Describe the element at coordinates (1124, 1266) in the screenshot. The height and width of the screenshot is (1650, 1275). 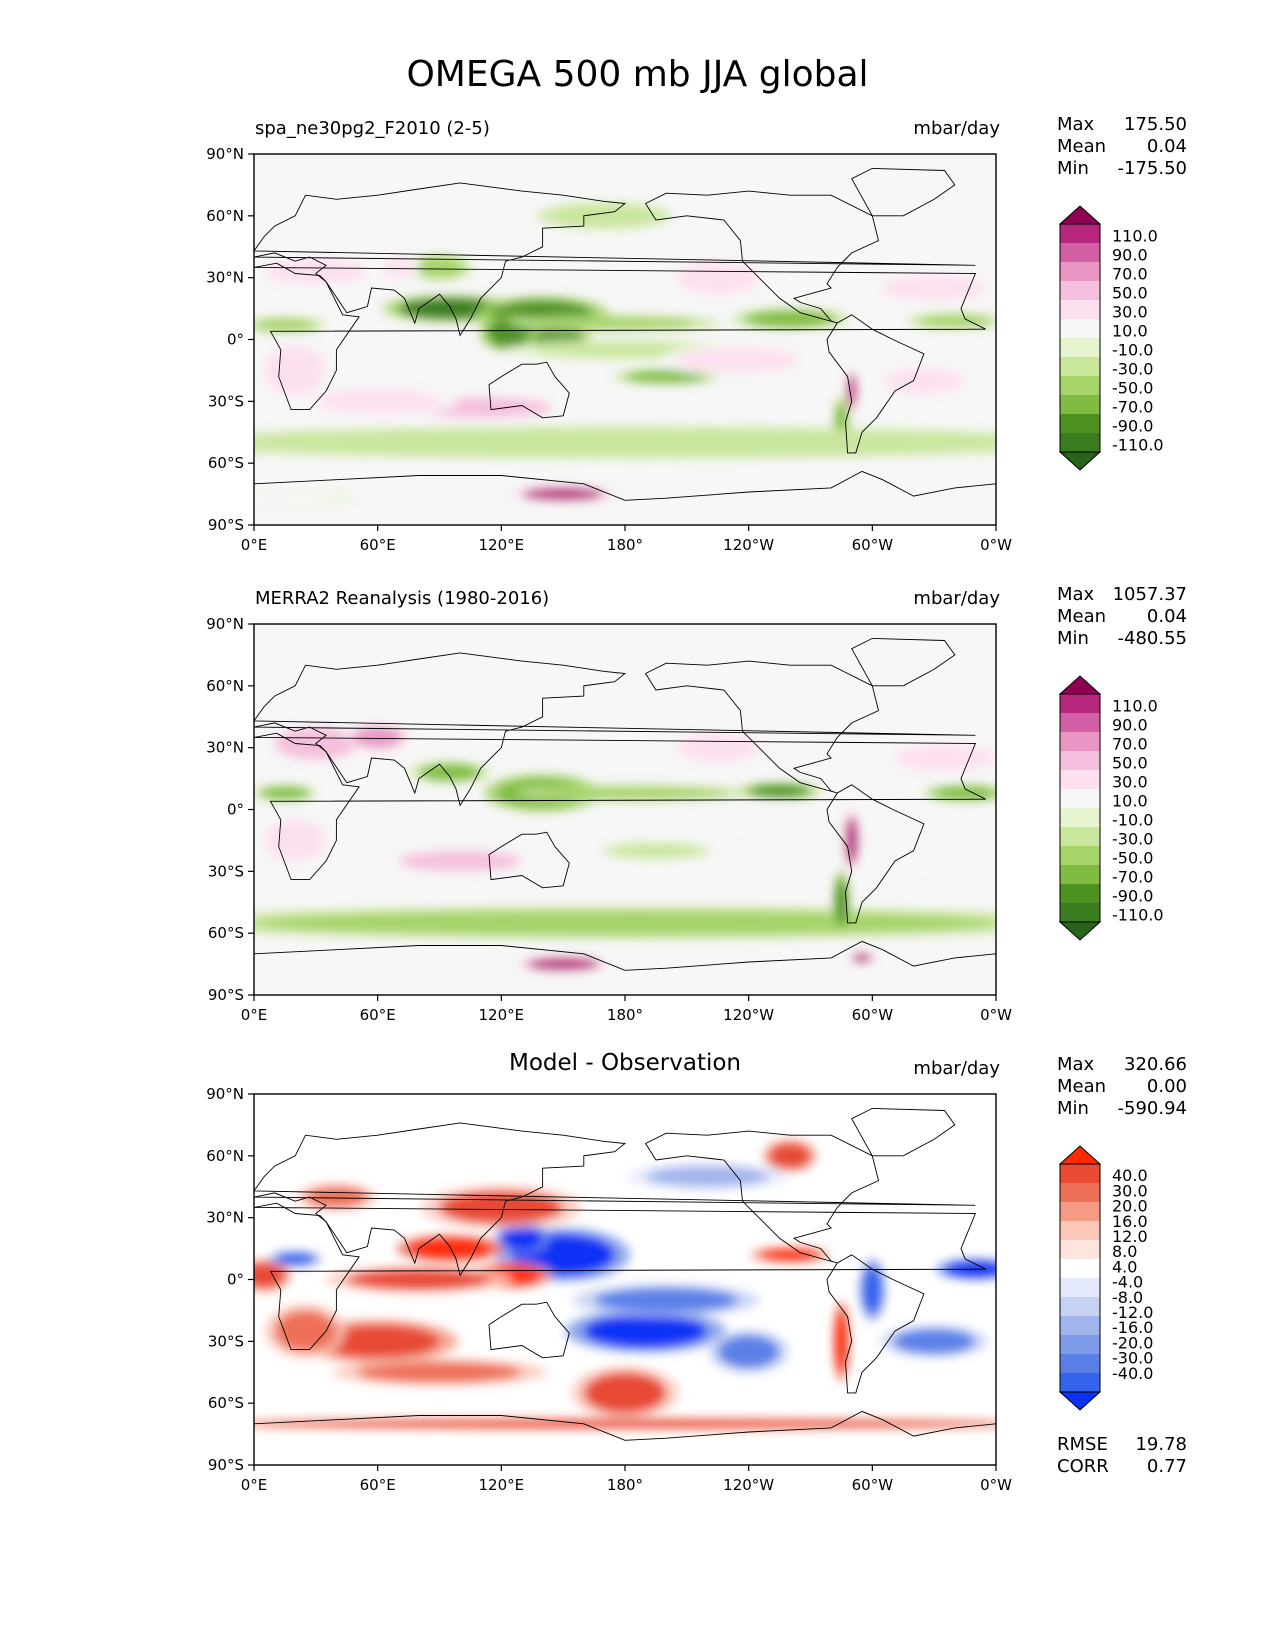
I see `colorbar-label: 4.0` at that location.